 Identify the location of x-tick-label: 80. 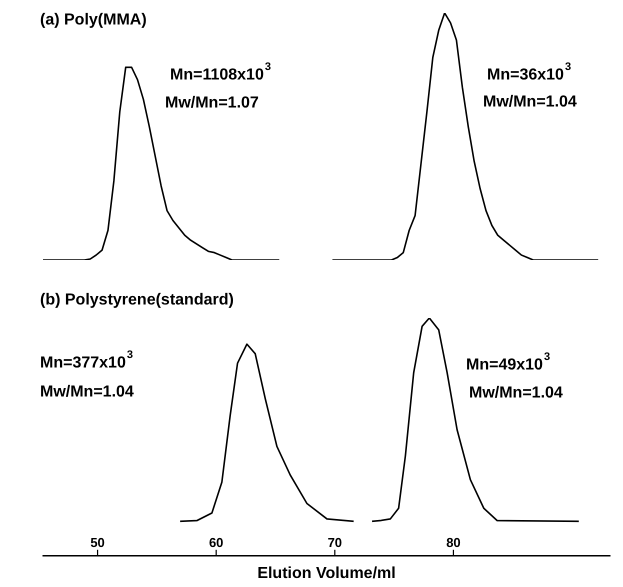
(453, 542).